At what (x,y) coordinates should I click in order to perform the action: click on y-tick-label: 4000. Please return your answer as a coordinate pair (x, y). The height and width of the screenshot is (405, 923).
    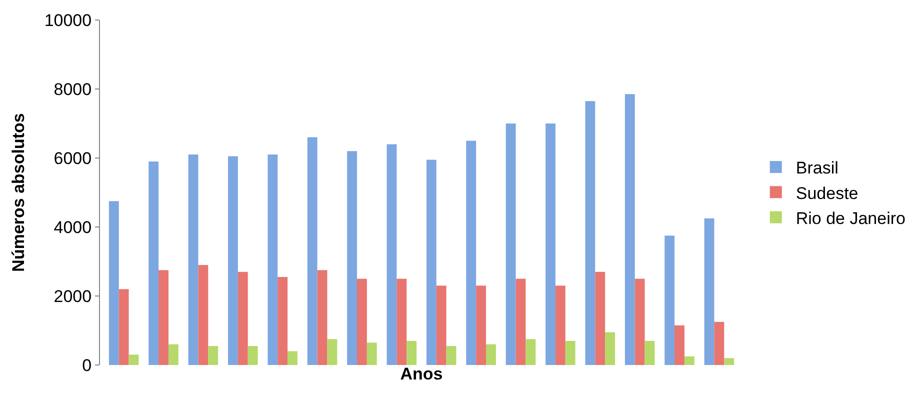
    Looking at the image, I should click on (73, 227).